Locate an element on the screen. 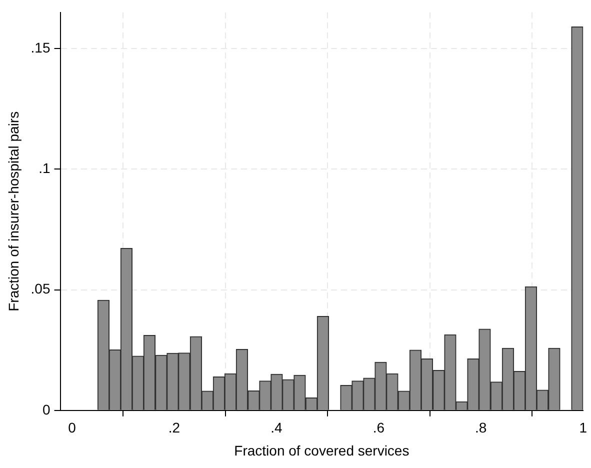  y-tick-label: .1 is located at coordinates (44, 168).